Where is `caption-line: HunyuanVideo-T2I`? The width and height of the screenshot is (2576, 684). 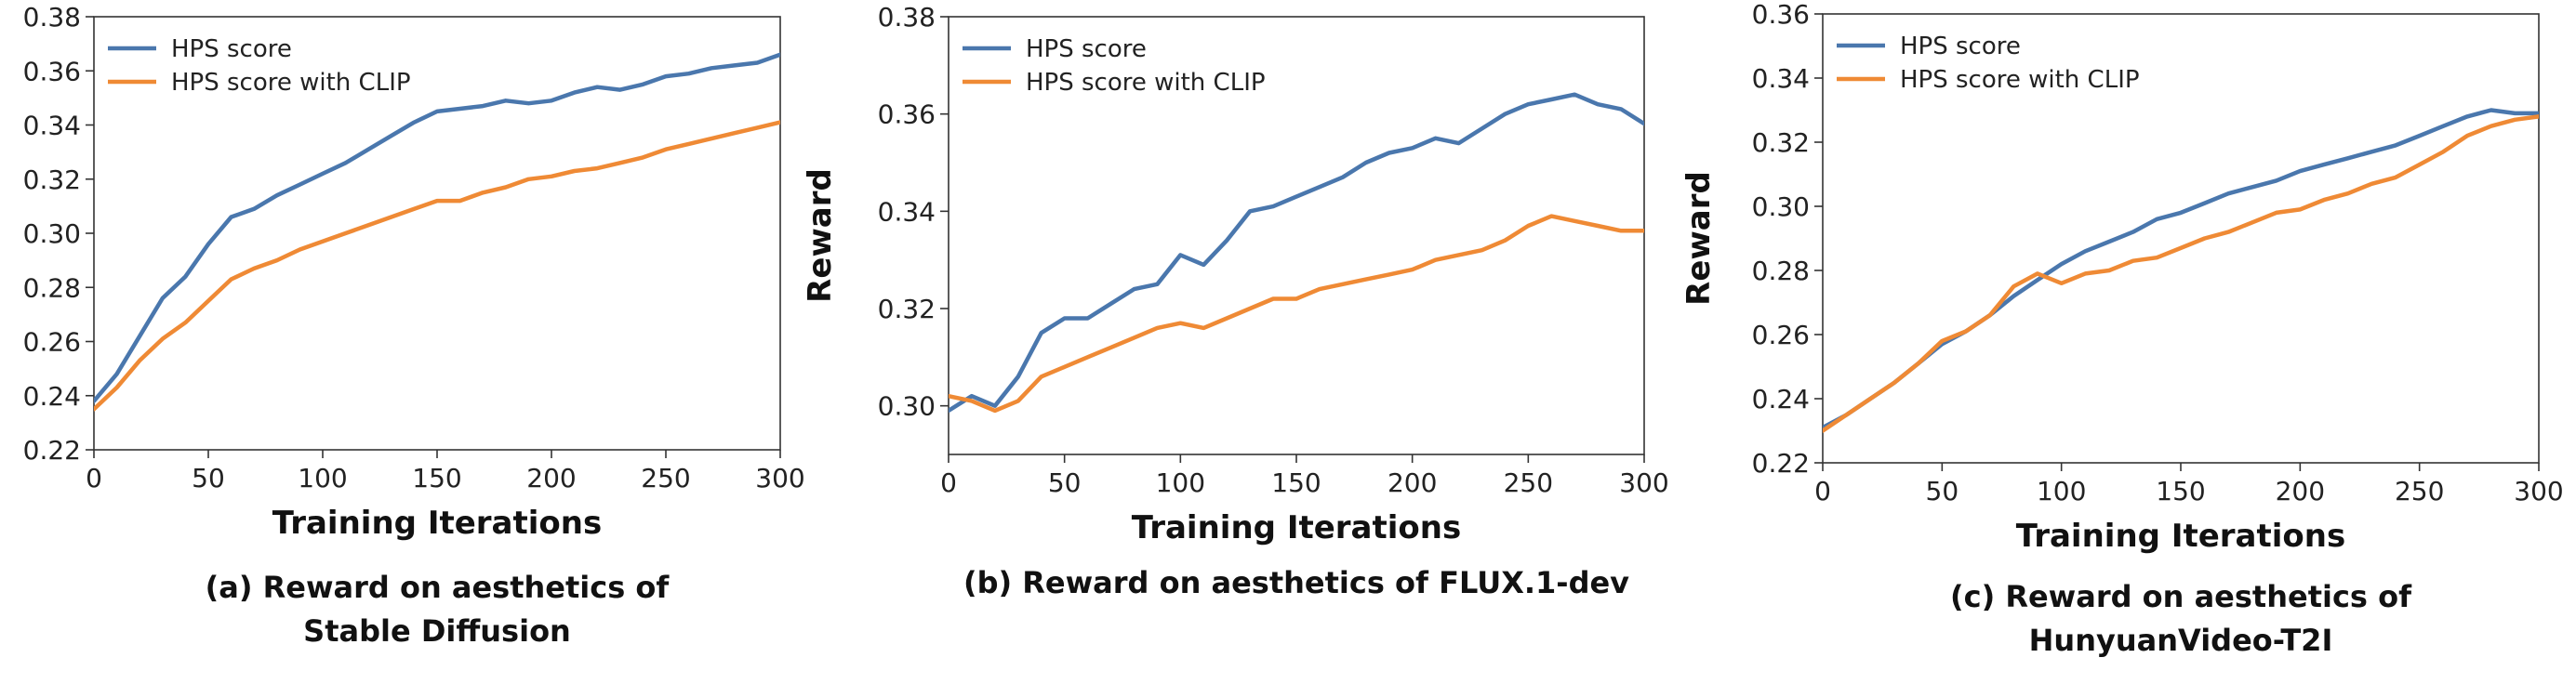
caption-line: HunyuanVideo-T2I is located at coordinates (2181, 640).